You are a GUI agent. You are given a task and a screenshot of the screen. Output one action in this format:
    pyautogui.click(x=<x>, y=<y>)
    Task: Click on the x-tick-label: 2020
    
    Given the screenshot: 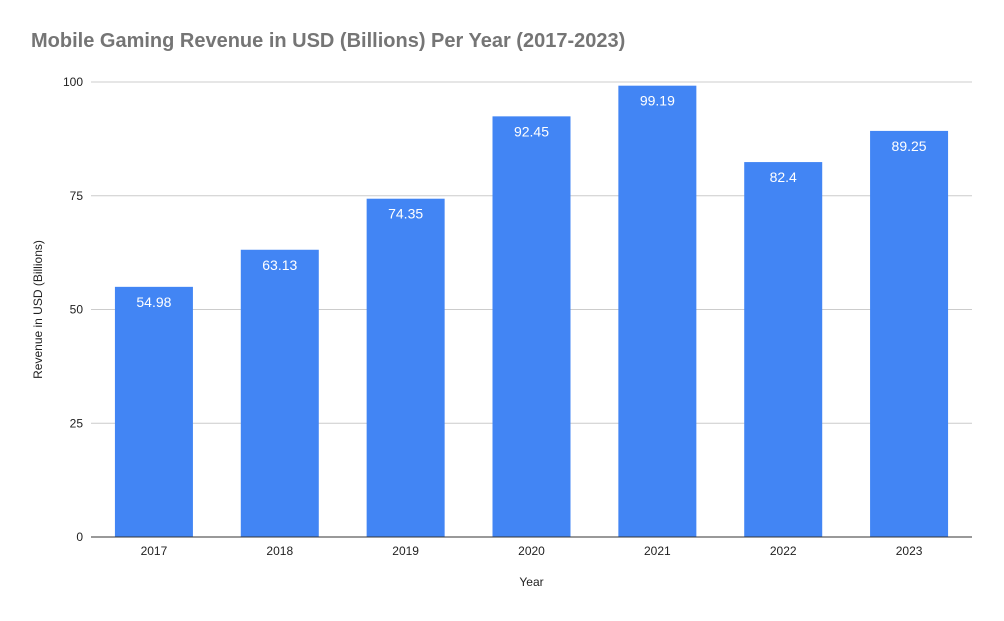 What is the action you would take?
    pyautogui.click(x=531, y=551)
    